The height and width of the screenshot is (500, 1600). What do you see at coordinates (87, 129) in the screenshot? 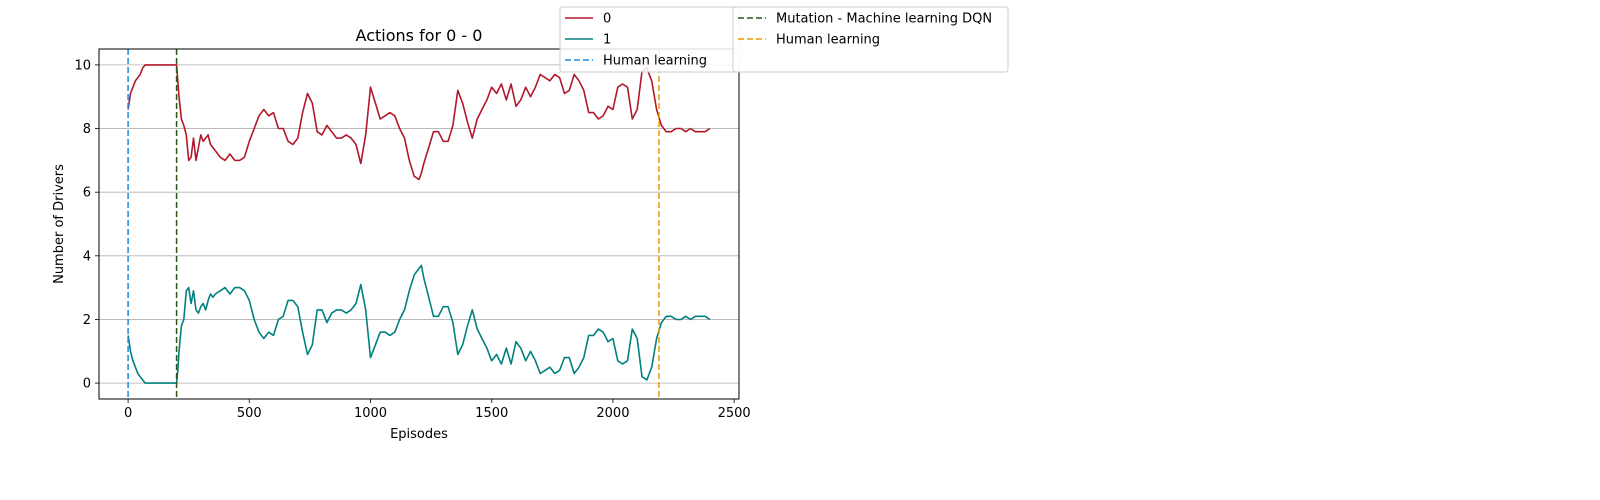
I see `y-tick-label: 8` at bounding box center [87, 129].